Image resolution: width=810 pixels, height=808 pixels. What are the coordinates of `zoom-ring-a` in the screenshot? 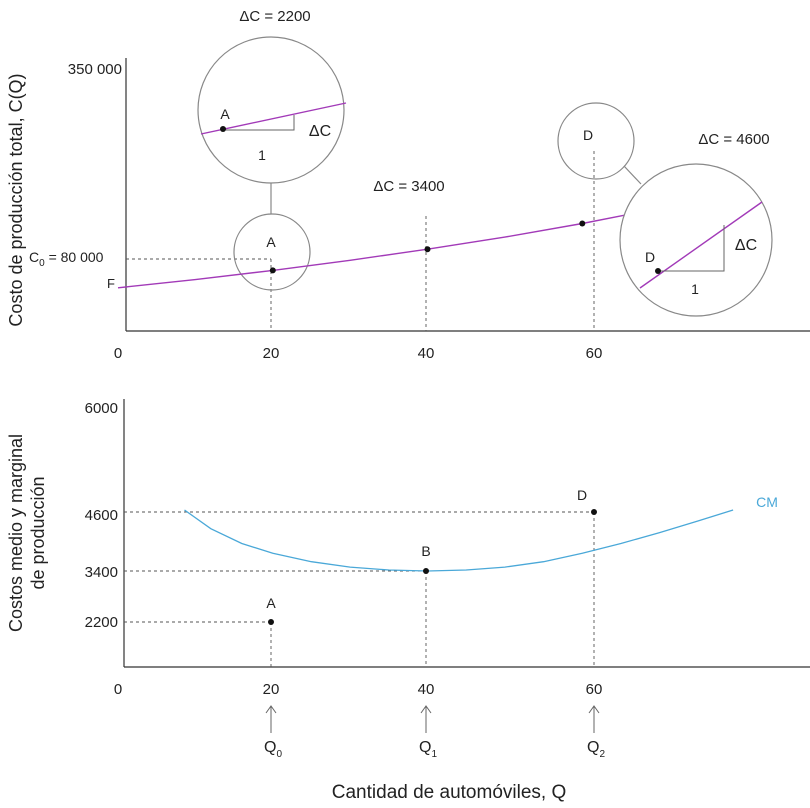 It's located at (272, 252).